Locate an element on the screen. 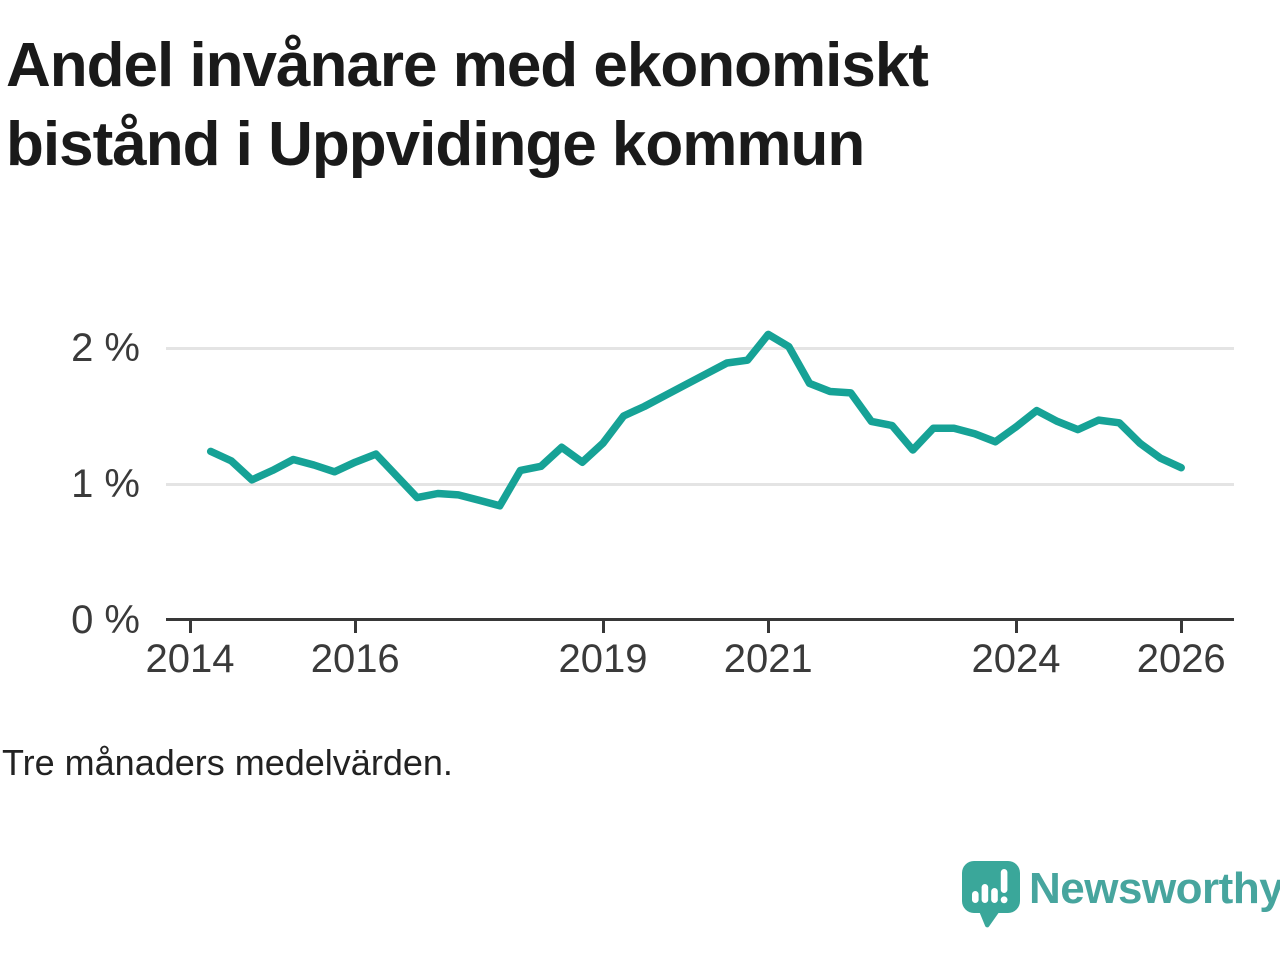 This screenshot has height=960, width=1280. chart-title-line2: bistånd i Uppvidinge kommun is located at coordinates (435, 144).